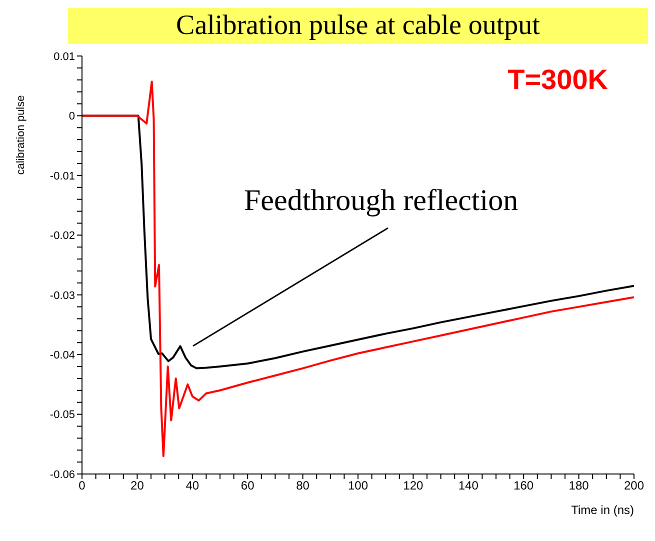 The image size is (655, 541). What do you see at coordinates (303, 485) in the screenshot?
I see `x-tick-label: 80` at bounding box center [303, 485].